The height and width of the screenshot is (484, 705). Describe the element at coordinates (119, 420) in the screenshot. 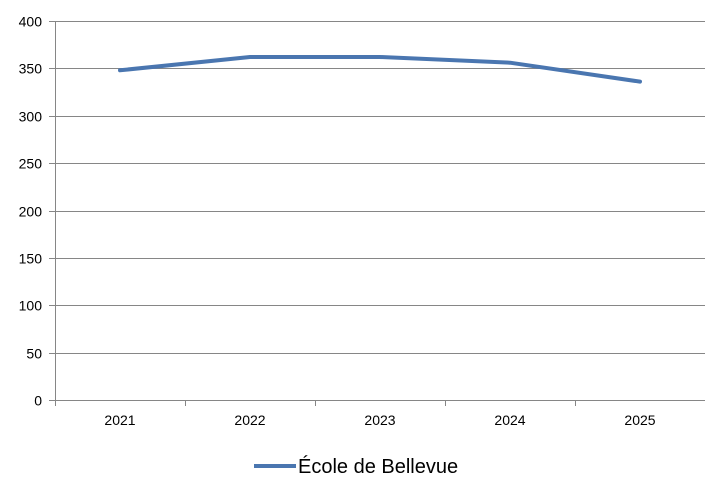

I see `x-tick-label: 2021` at that location.